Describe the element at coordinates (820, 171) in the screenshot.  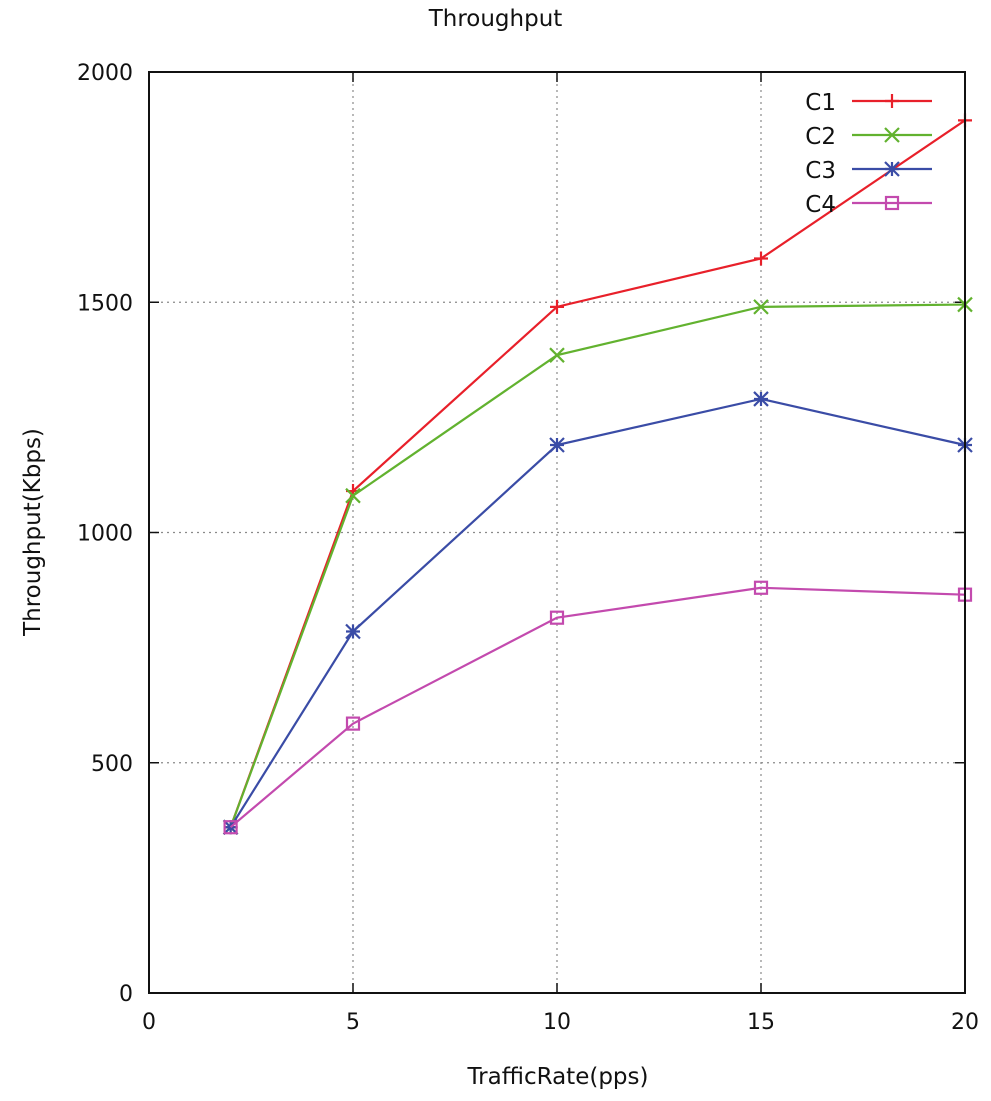
I see `legend-label-c3: C3` at that location.